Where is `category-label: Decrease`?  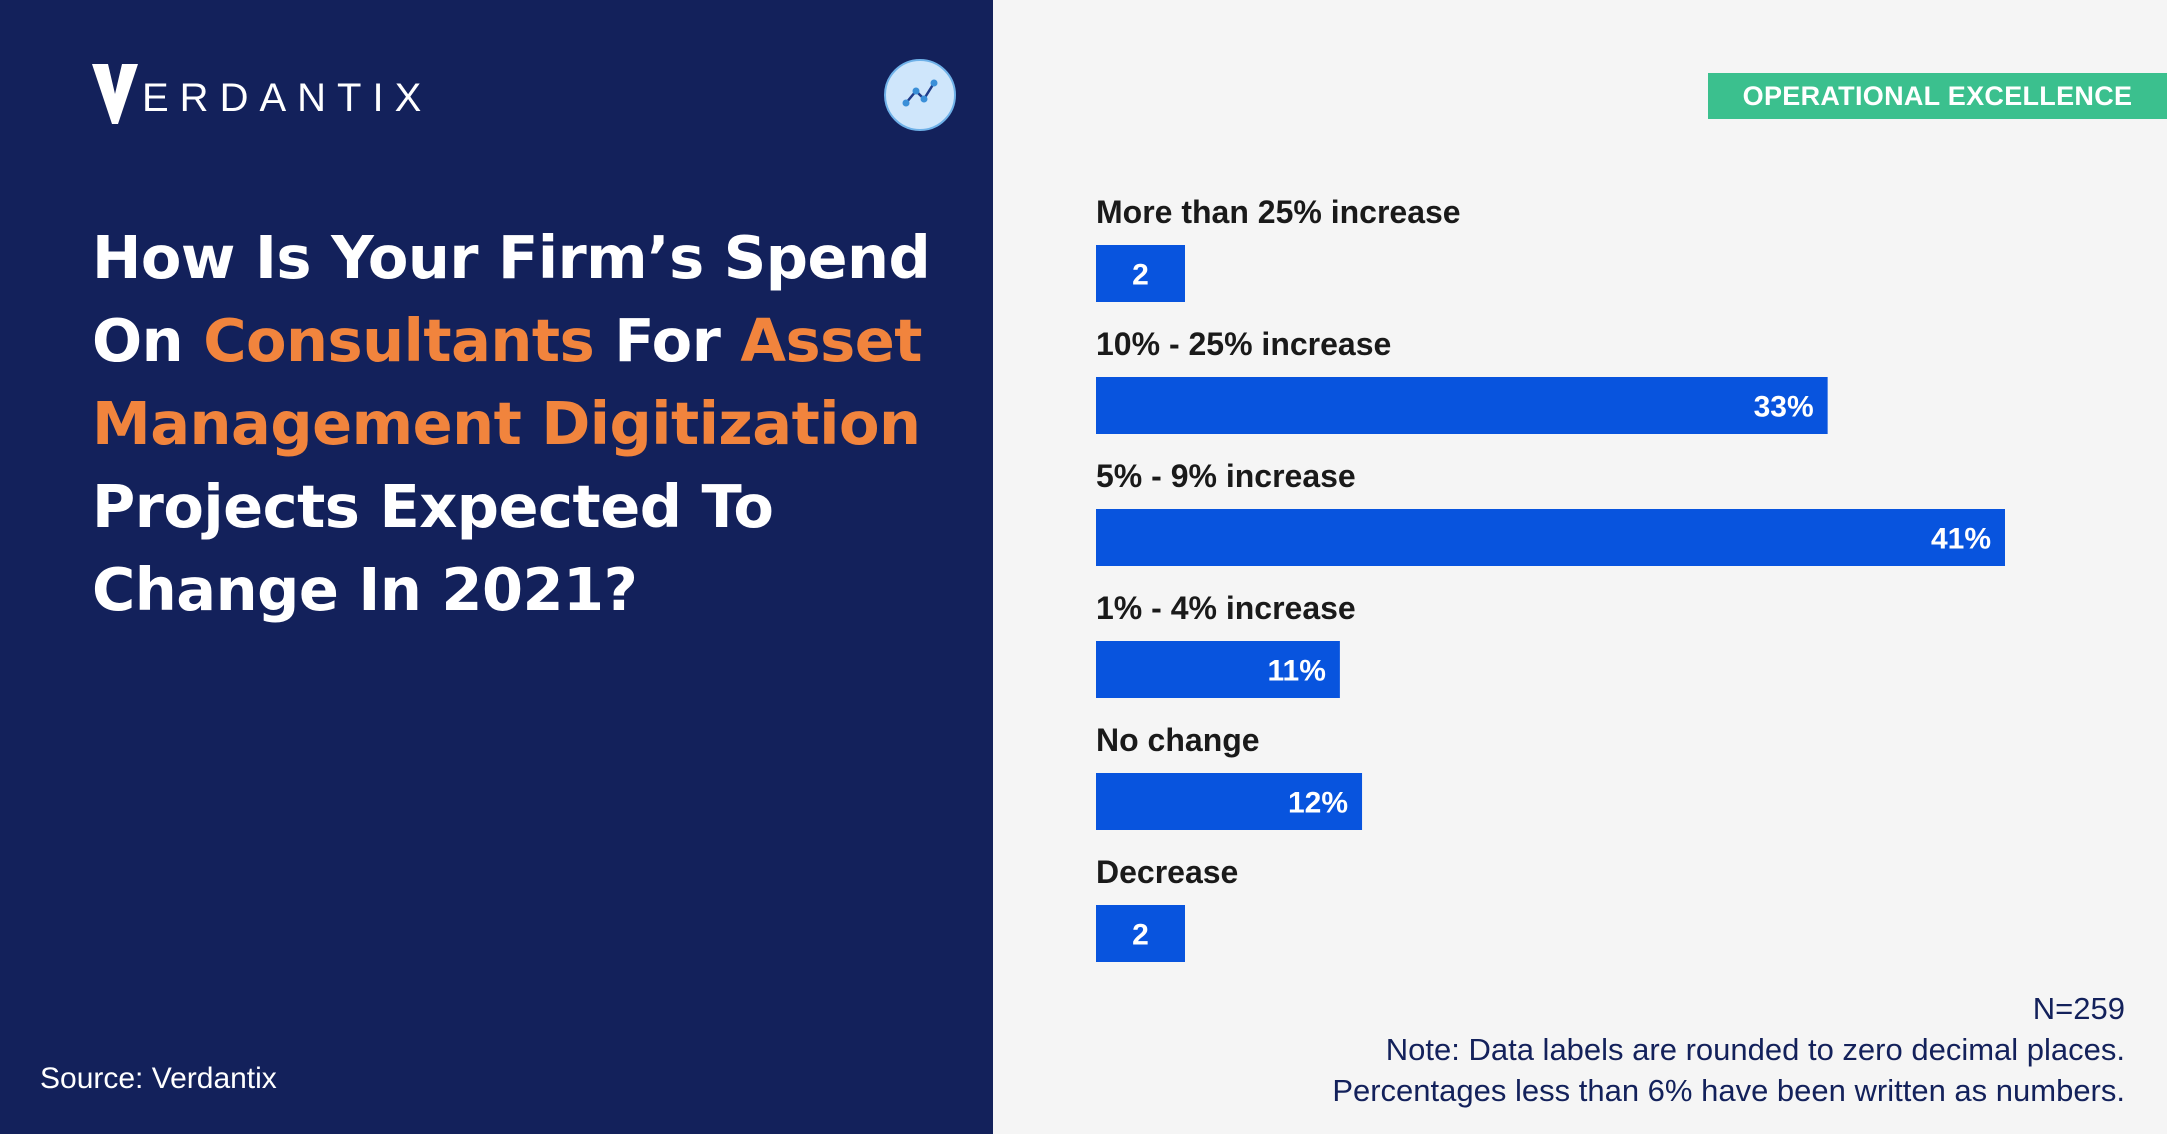
category-label: Decrease is located at coordinates (1167, 872).